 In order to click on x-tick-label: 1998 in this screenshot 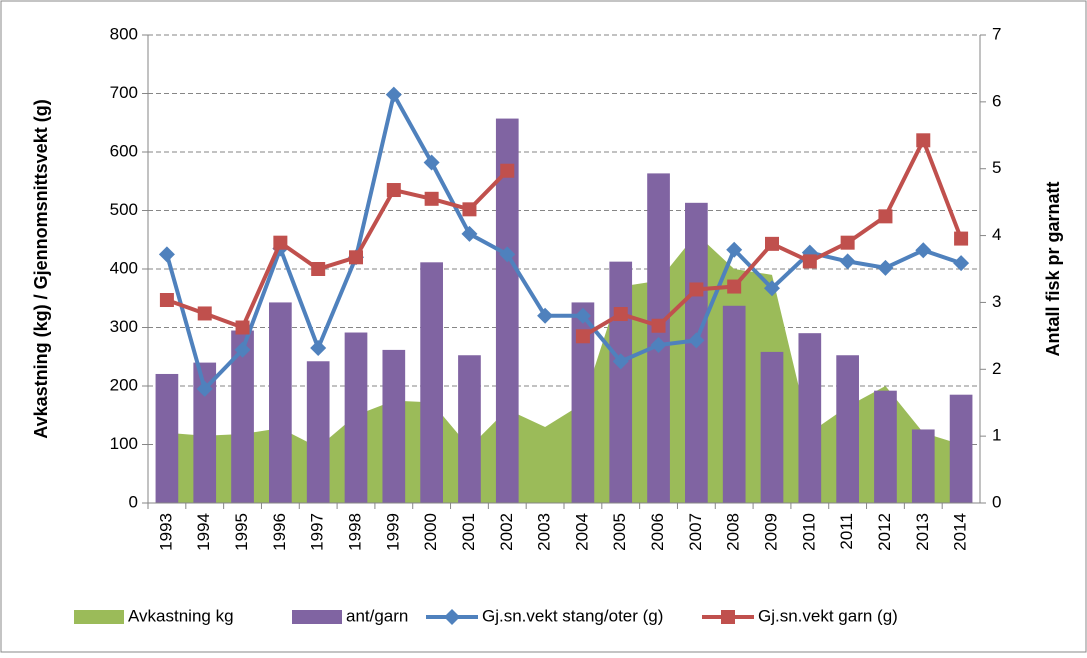, I will do `click(354, 532)`.